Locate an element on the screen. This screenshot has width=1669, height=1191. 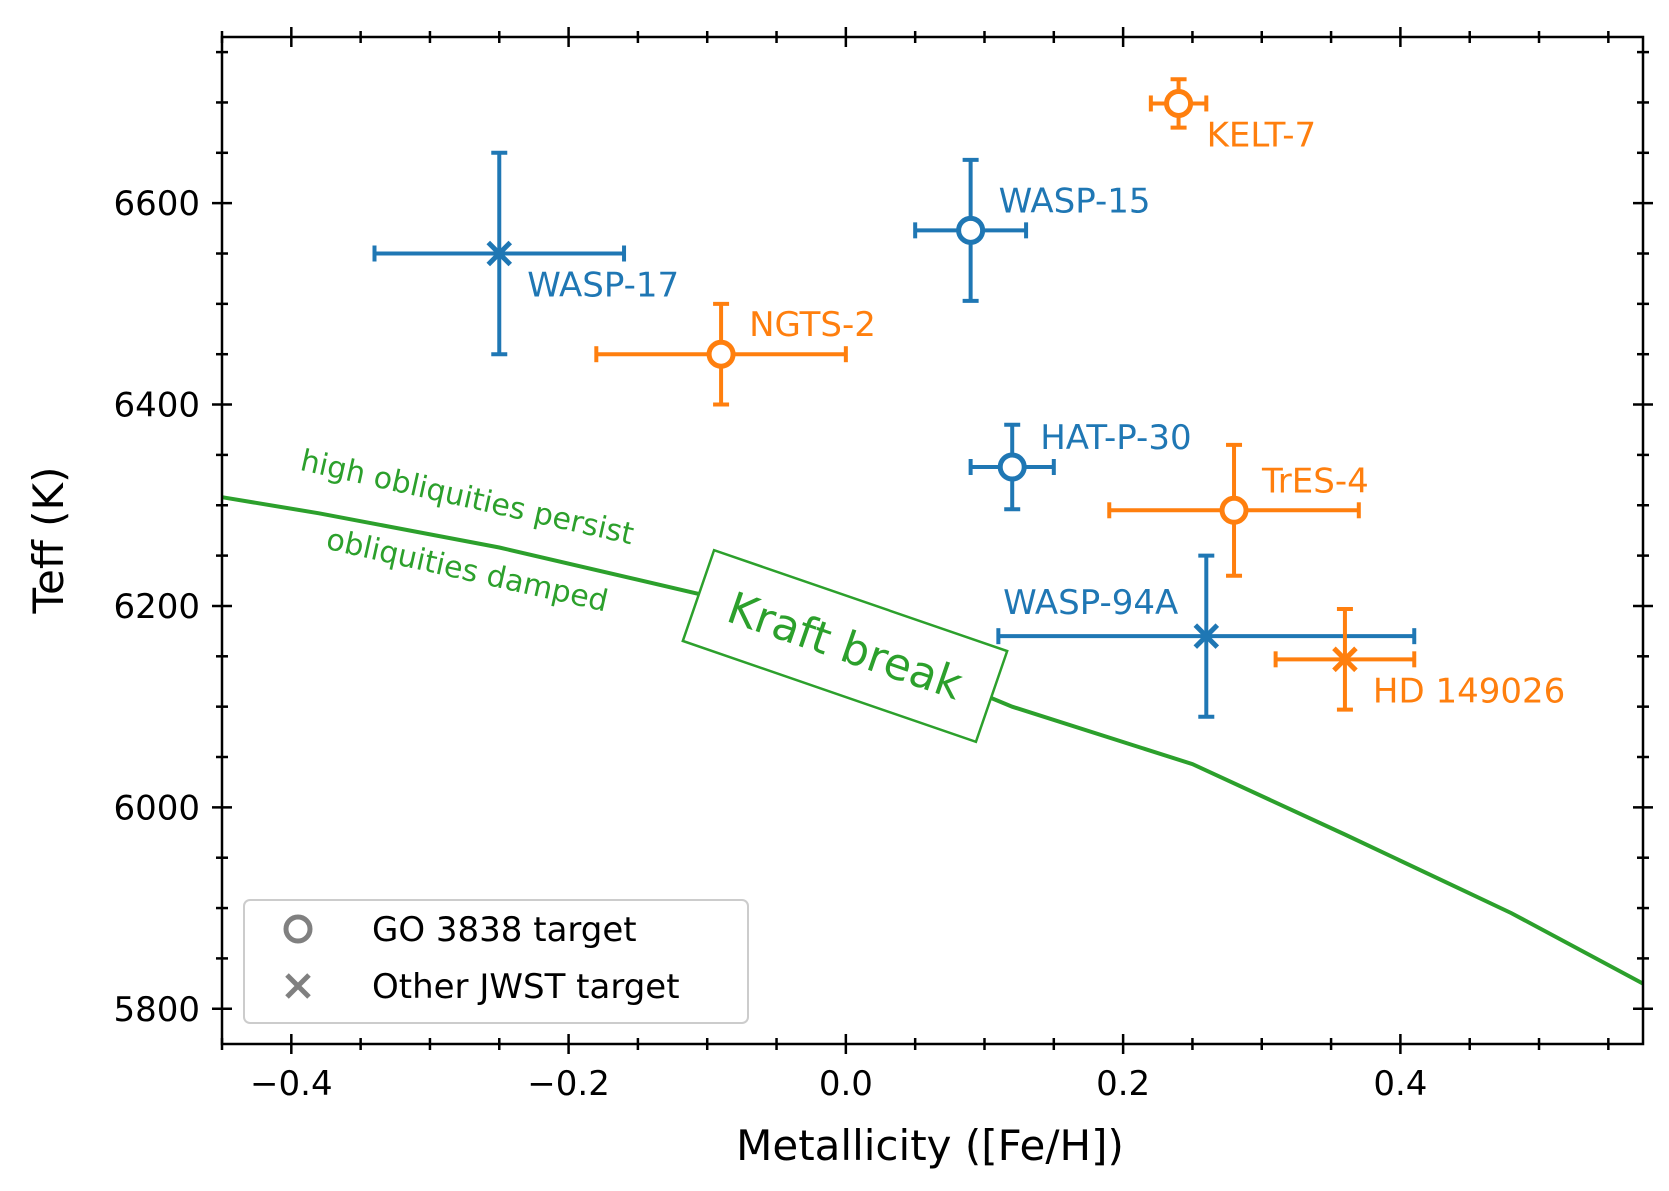
legend-frame is located at coordinates (496, 961).